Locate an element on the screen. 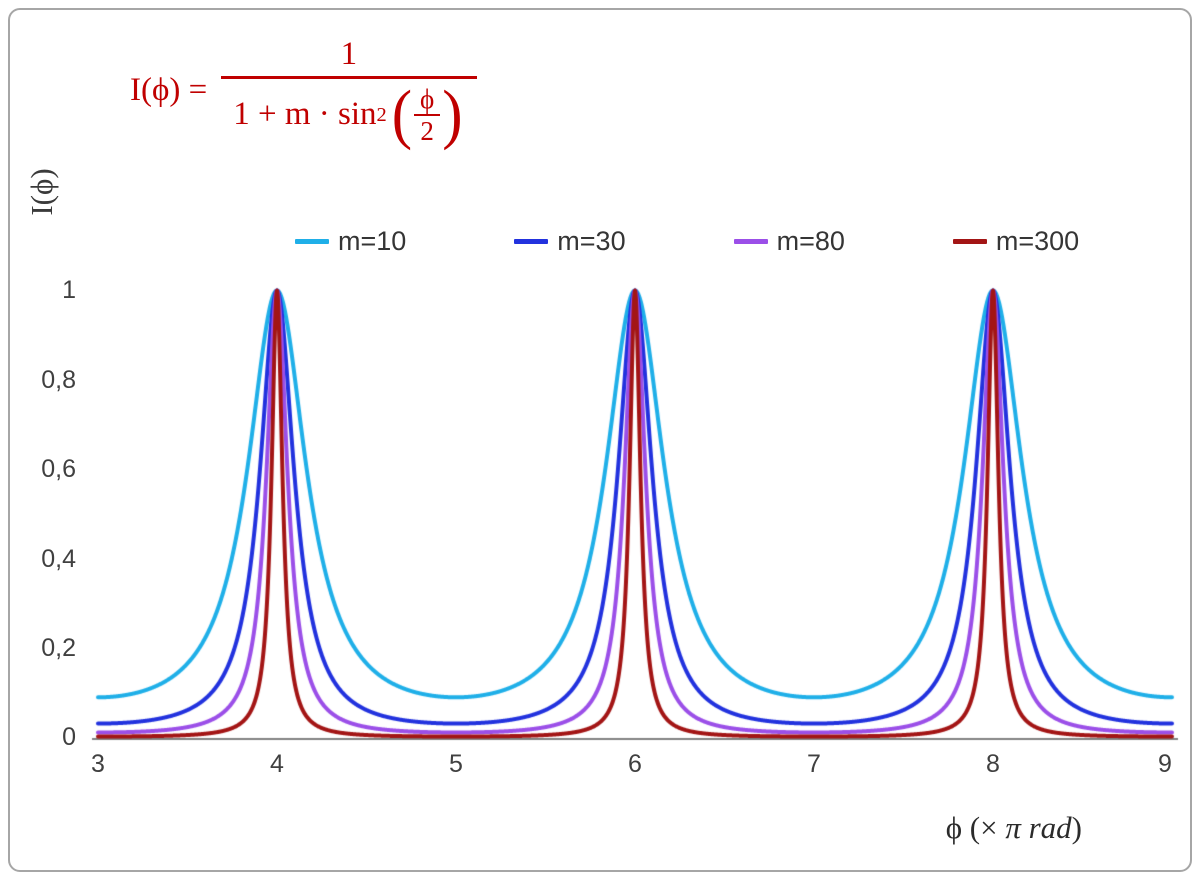 Image resolution: width=1200 pixels, height=880 pixels. legend-line-swatch-m10 is located at coordinates (312, 241).